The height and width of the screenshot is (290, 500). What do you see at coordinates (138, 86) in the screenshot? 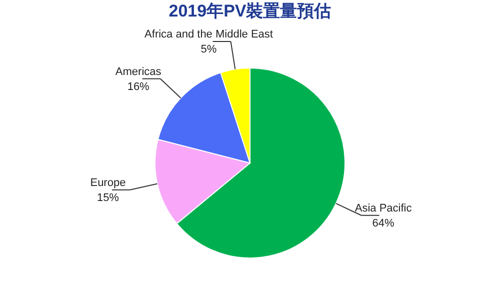
I see `data-label: 16%` at bounding box center [138, 86].